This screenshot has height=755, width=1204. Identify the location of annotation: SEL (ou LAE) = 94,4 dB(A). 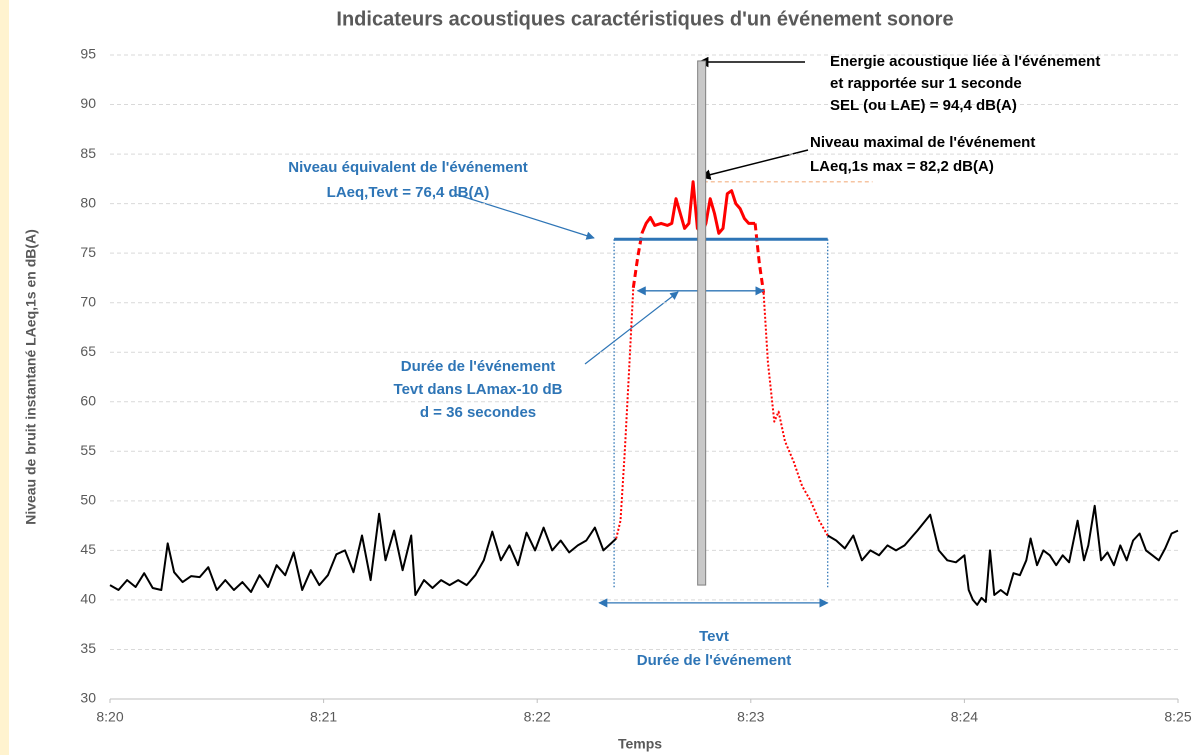
(923, 105).